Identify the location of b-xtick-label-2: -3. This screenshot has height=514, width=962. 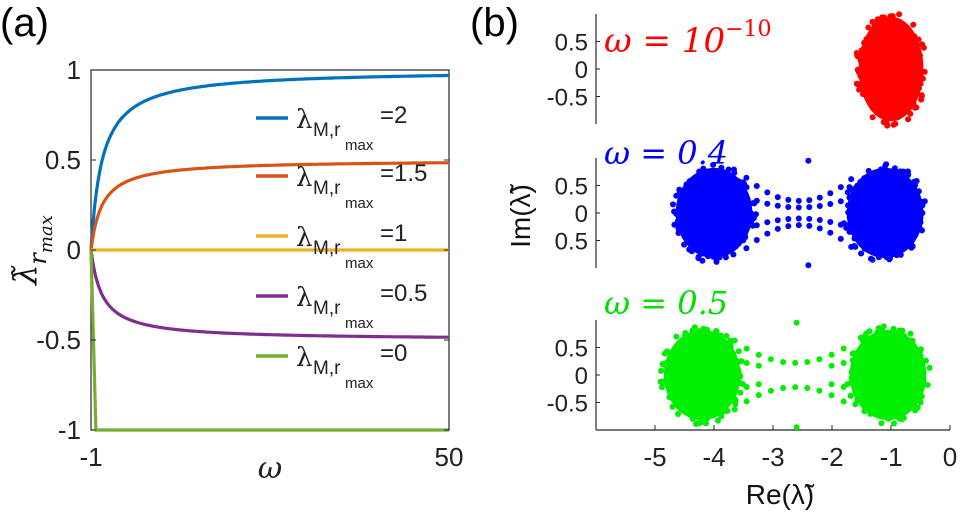
(772, 457).